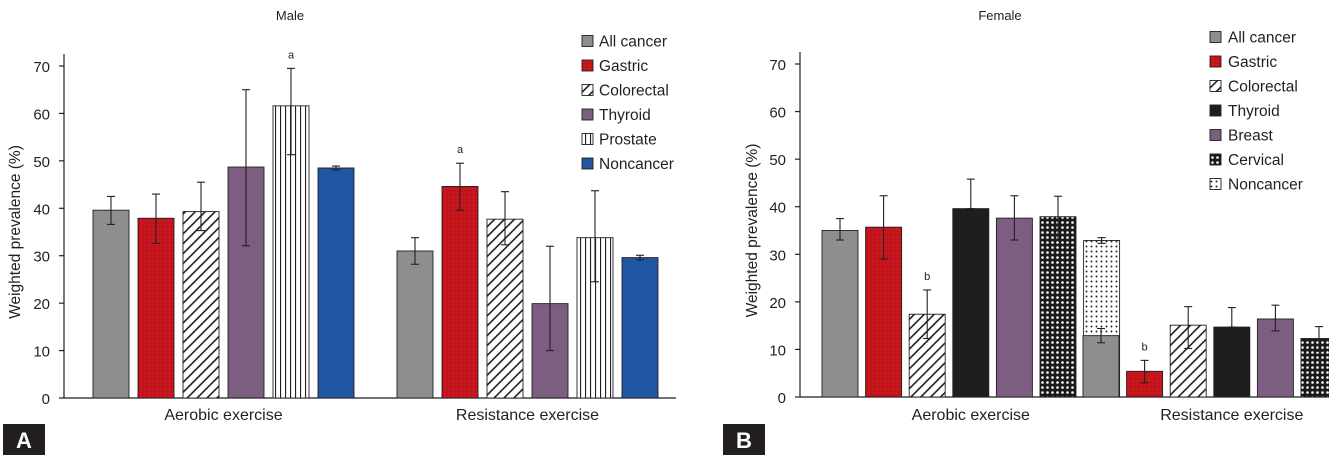  Describe the element at coordinates (1014, 307) in the screenshot. I see `bar-breast-aerobic` at that location.